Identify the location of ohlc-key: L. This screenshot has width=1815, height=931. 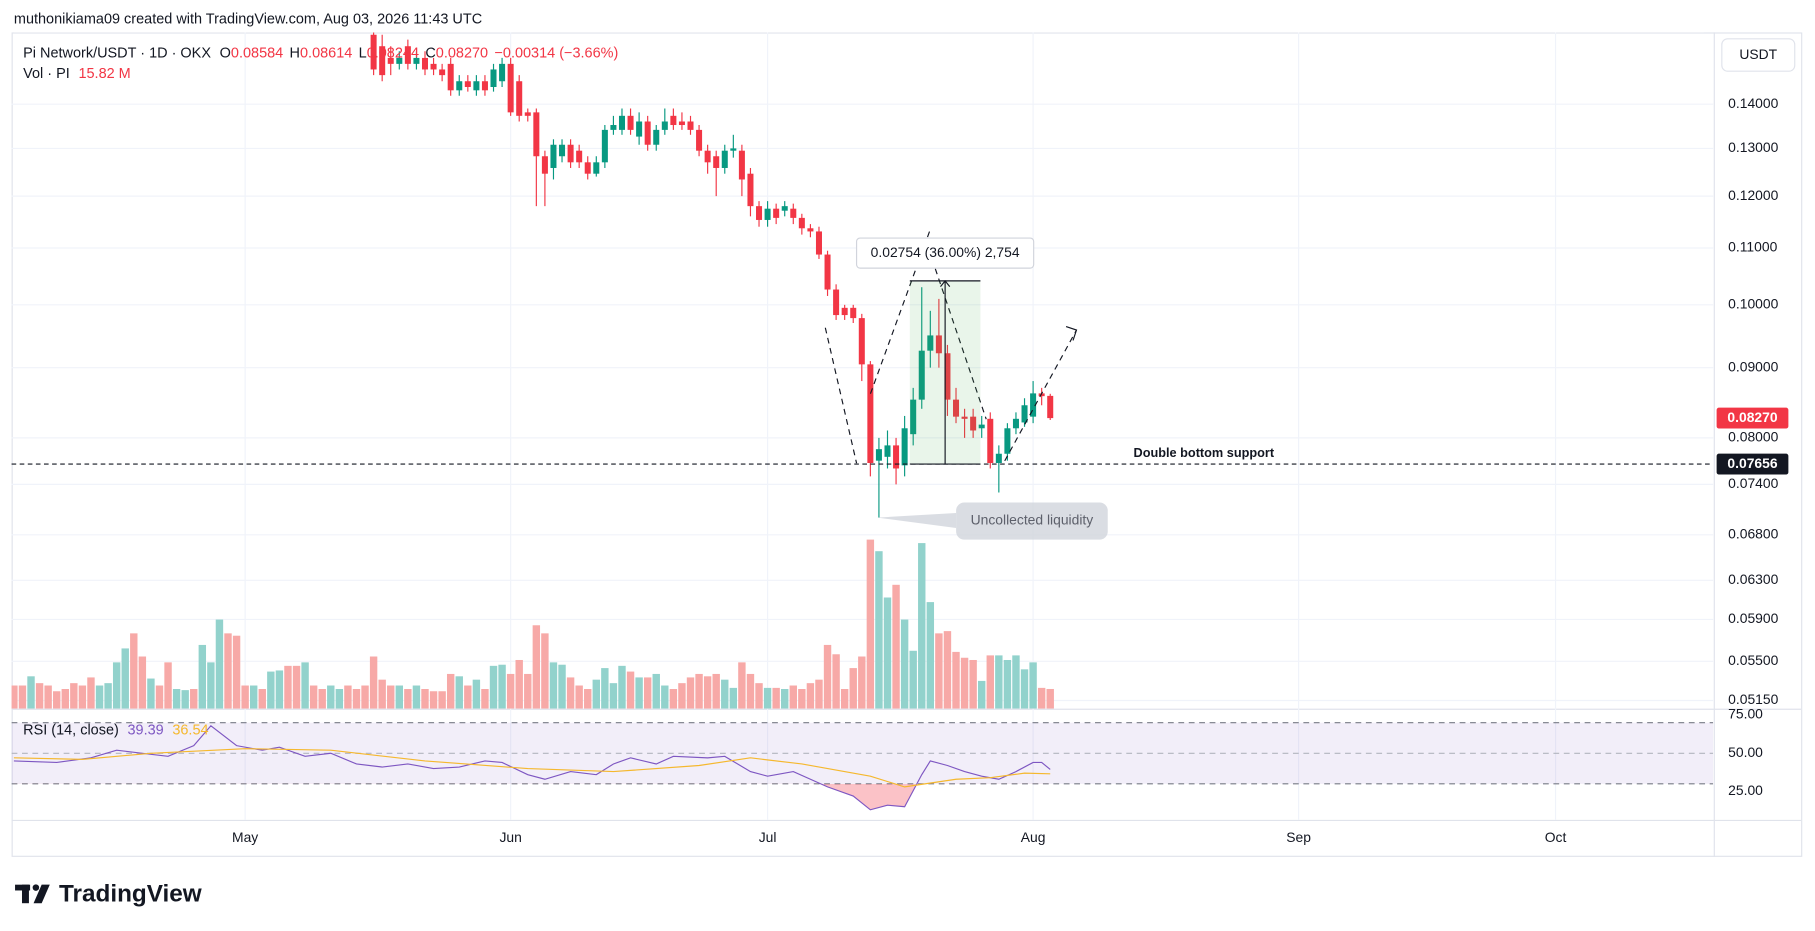
(363, 53).